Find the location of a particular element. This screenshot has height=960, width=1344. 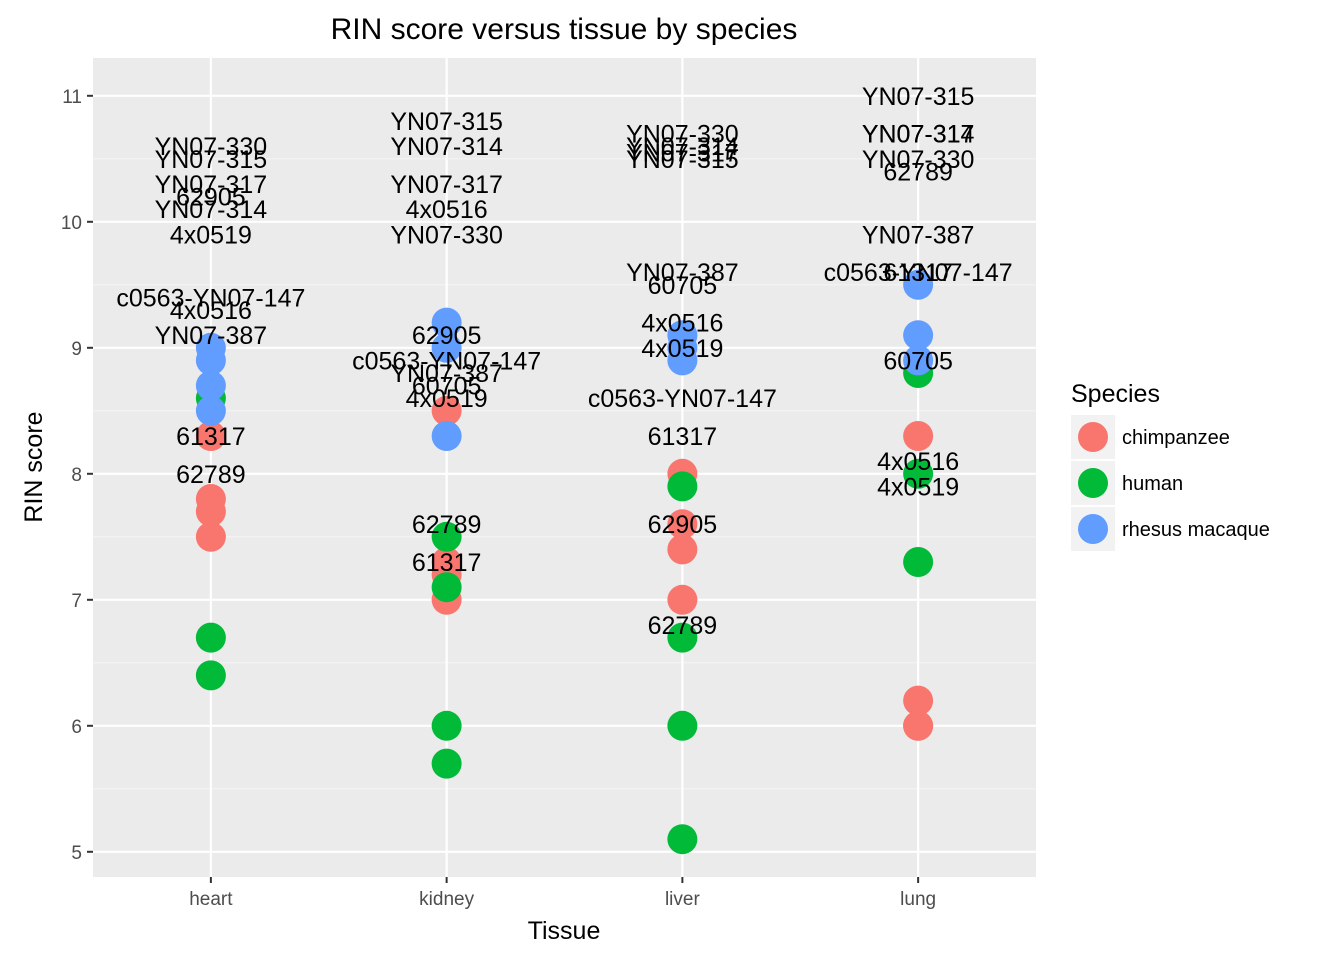

x-tick-label-kidney: kidney is located at coordinates (446, 899).